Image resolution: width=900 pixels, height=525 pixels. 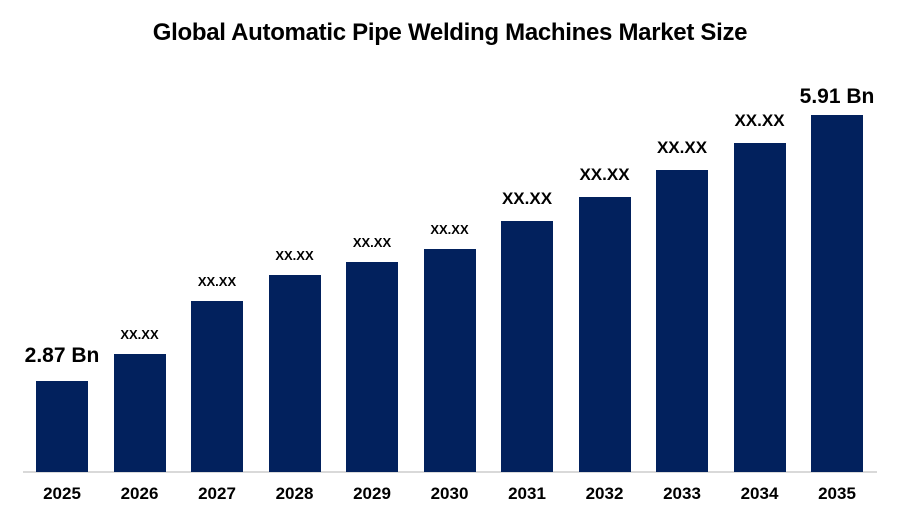 What do you see at coordinates (62, 355) in the screenshot?
I see `bar-value-label-2025: 2.87 Bn` at bounding box center [62, 355].